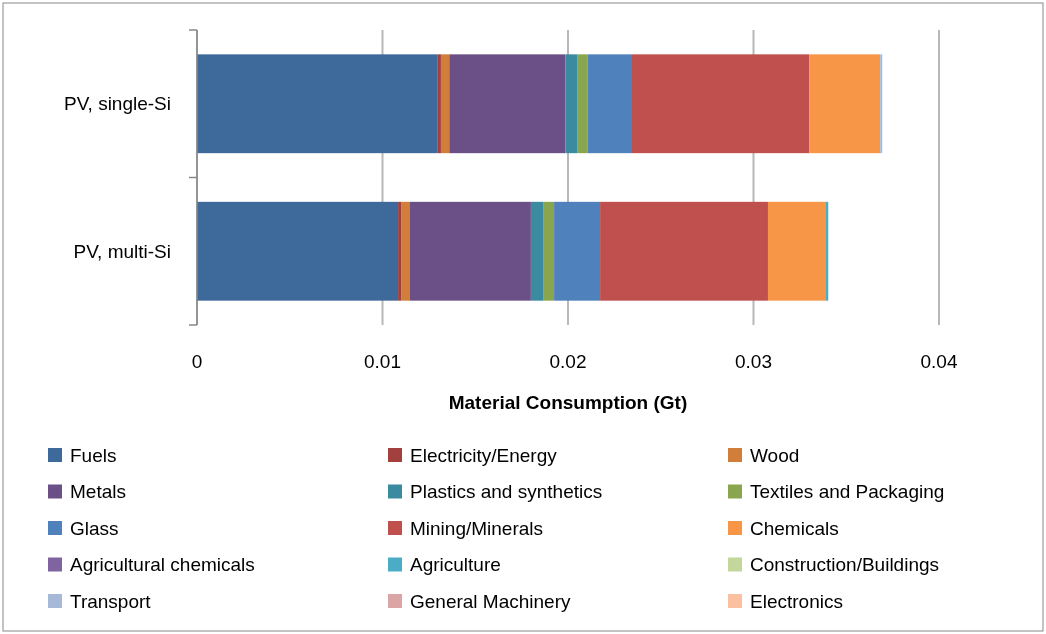  What do you see at coordinates (122, 251) in the screenshot?
I see `y-tick-label: PV, multi-Si` at bounding box center [122, 251].